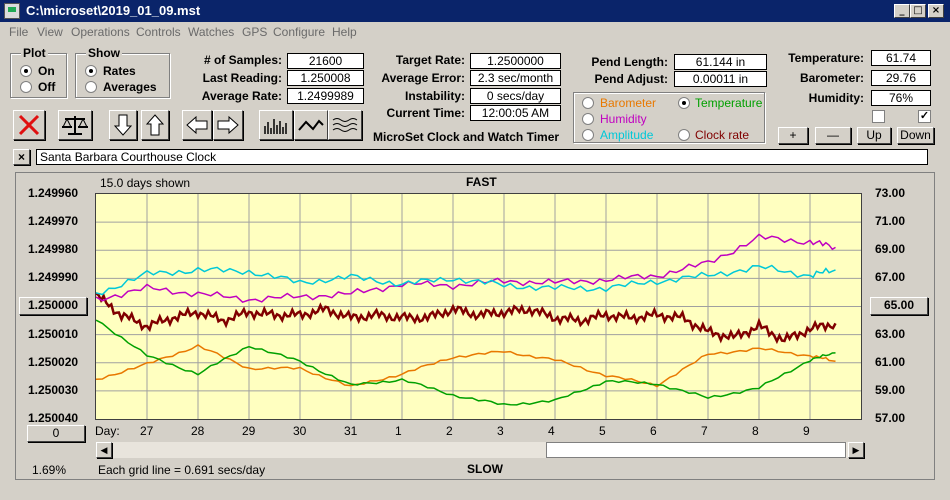 The height and width of the screenshot is (500, 950). I want to click on close-window-button: ×, so click(936, 11).